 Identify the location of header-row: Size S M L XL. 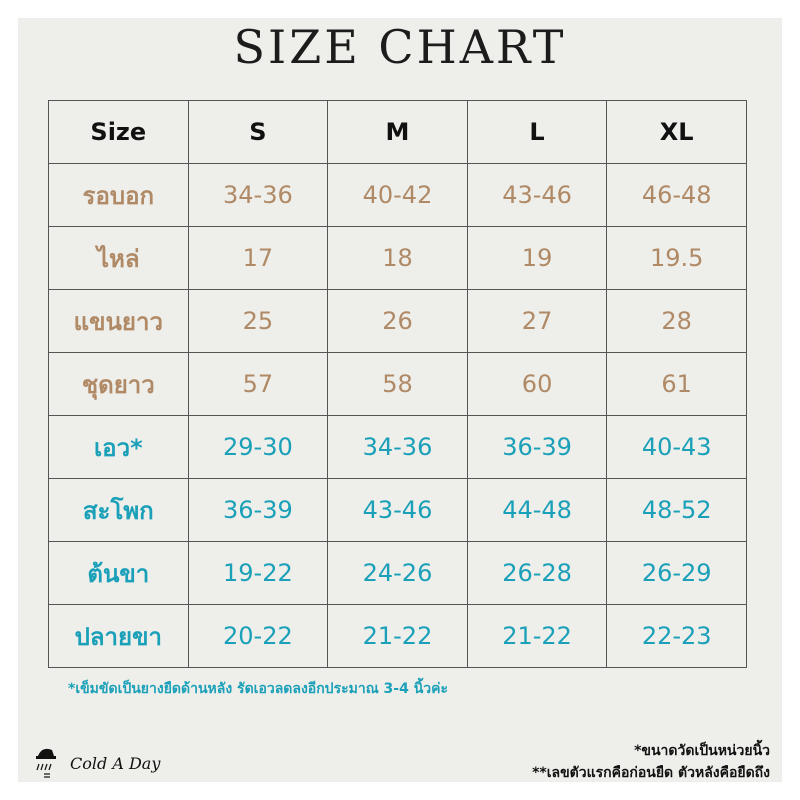
(397, 132).